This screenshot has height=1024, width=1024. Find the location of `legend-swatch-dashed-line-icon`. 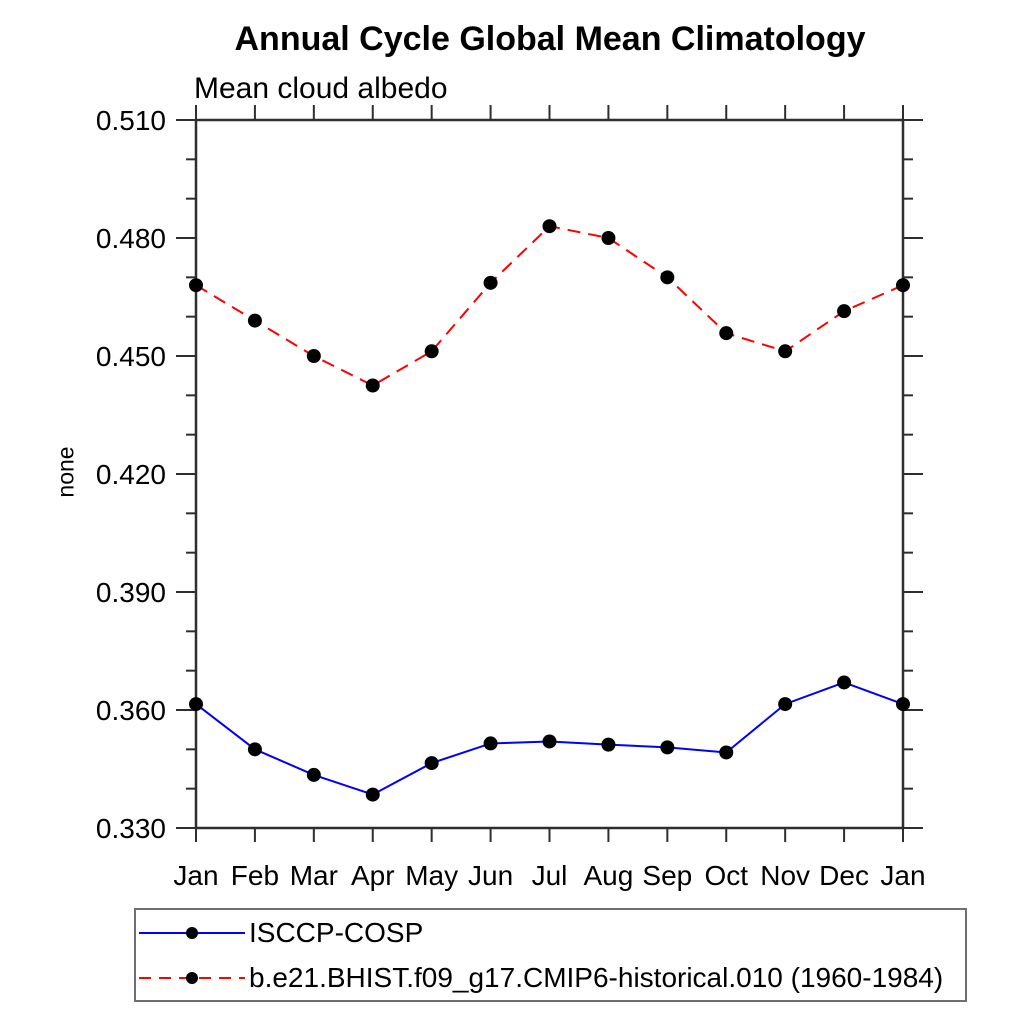

legend-swatch-dashed-line-icon is located at coordinates (192, 977).